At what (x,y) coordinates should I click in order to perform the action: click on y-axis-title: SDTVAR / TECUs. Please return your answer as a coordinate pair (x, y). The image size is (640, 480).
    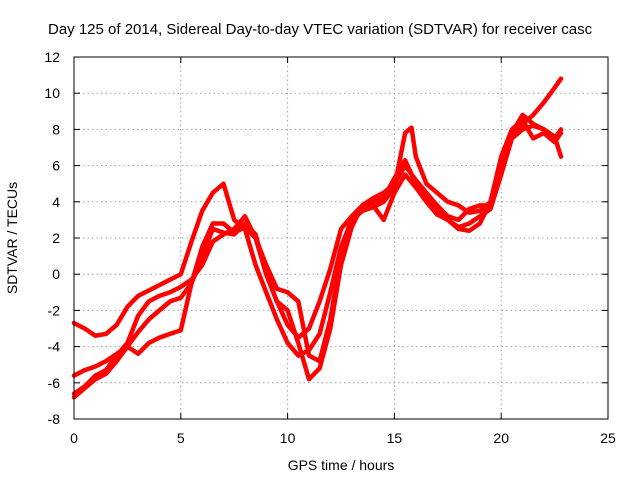
    Looking at the image, I should click on (12, 238).